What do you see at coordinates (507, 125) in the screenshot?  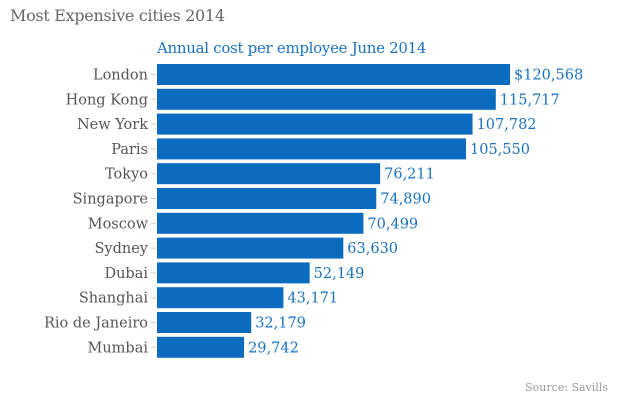 I see `value-label: 107,782` at bounding box center [507, 125].